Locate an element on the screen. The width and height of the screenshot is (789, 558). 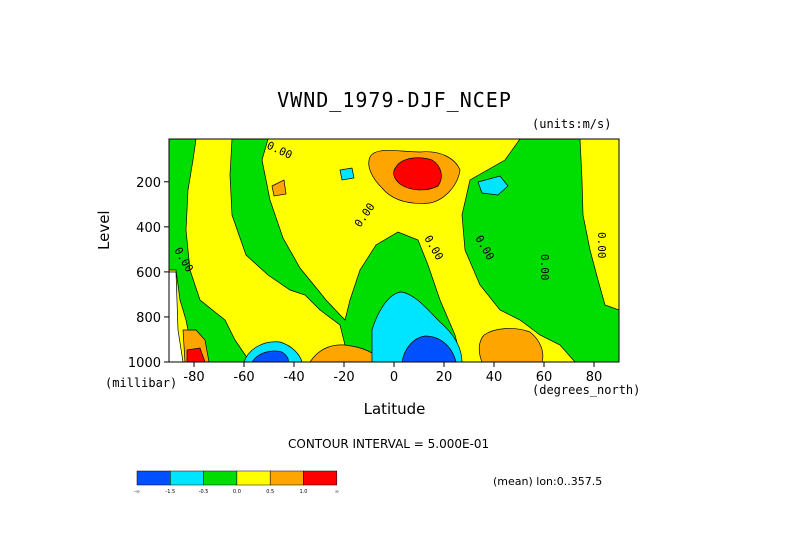
legend-level-label: ∞ is located at coordinates (337, 492).